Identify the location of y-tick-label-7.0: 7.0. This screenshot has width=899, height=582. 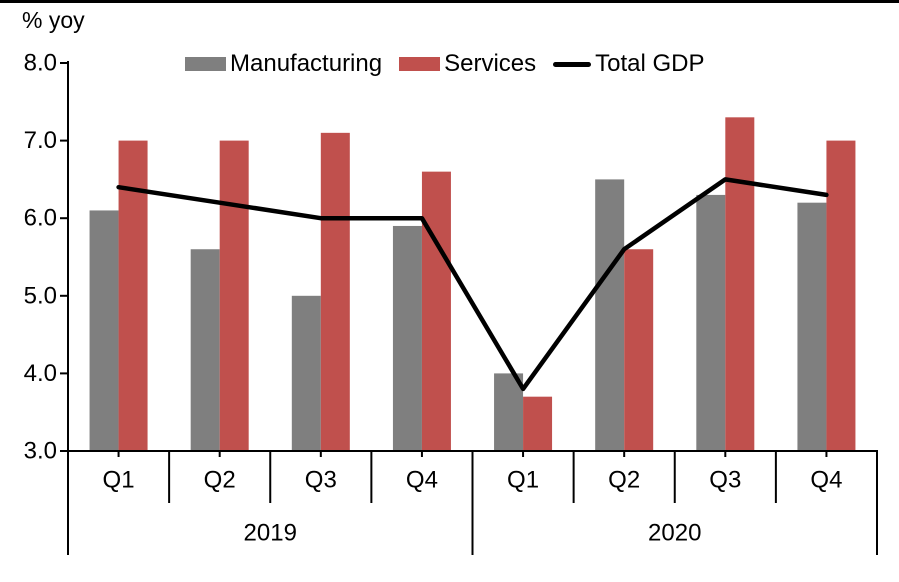
(40, 140).